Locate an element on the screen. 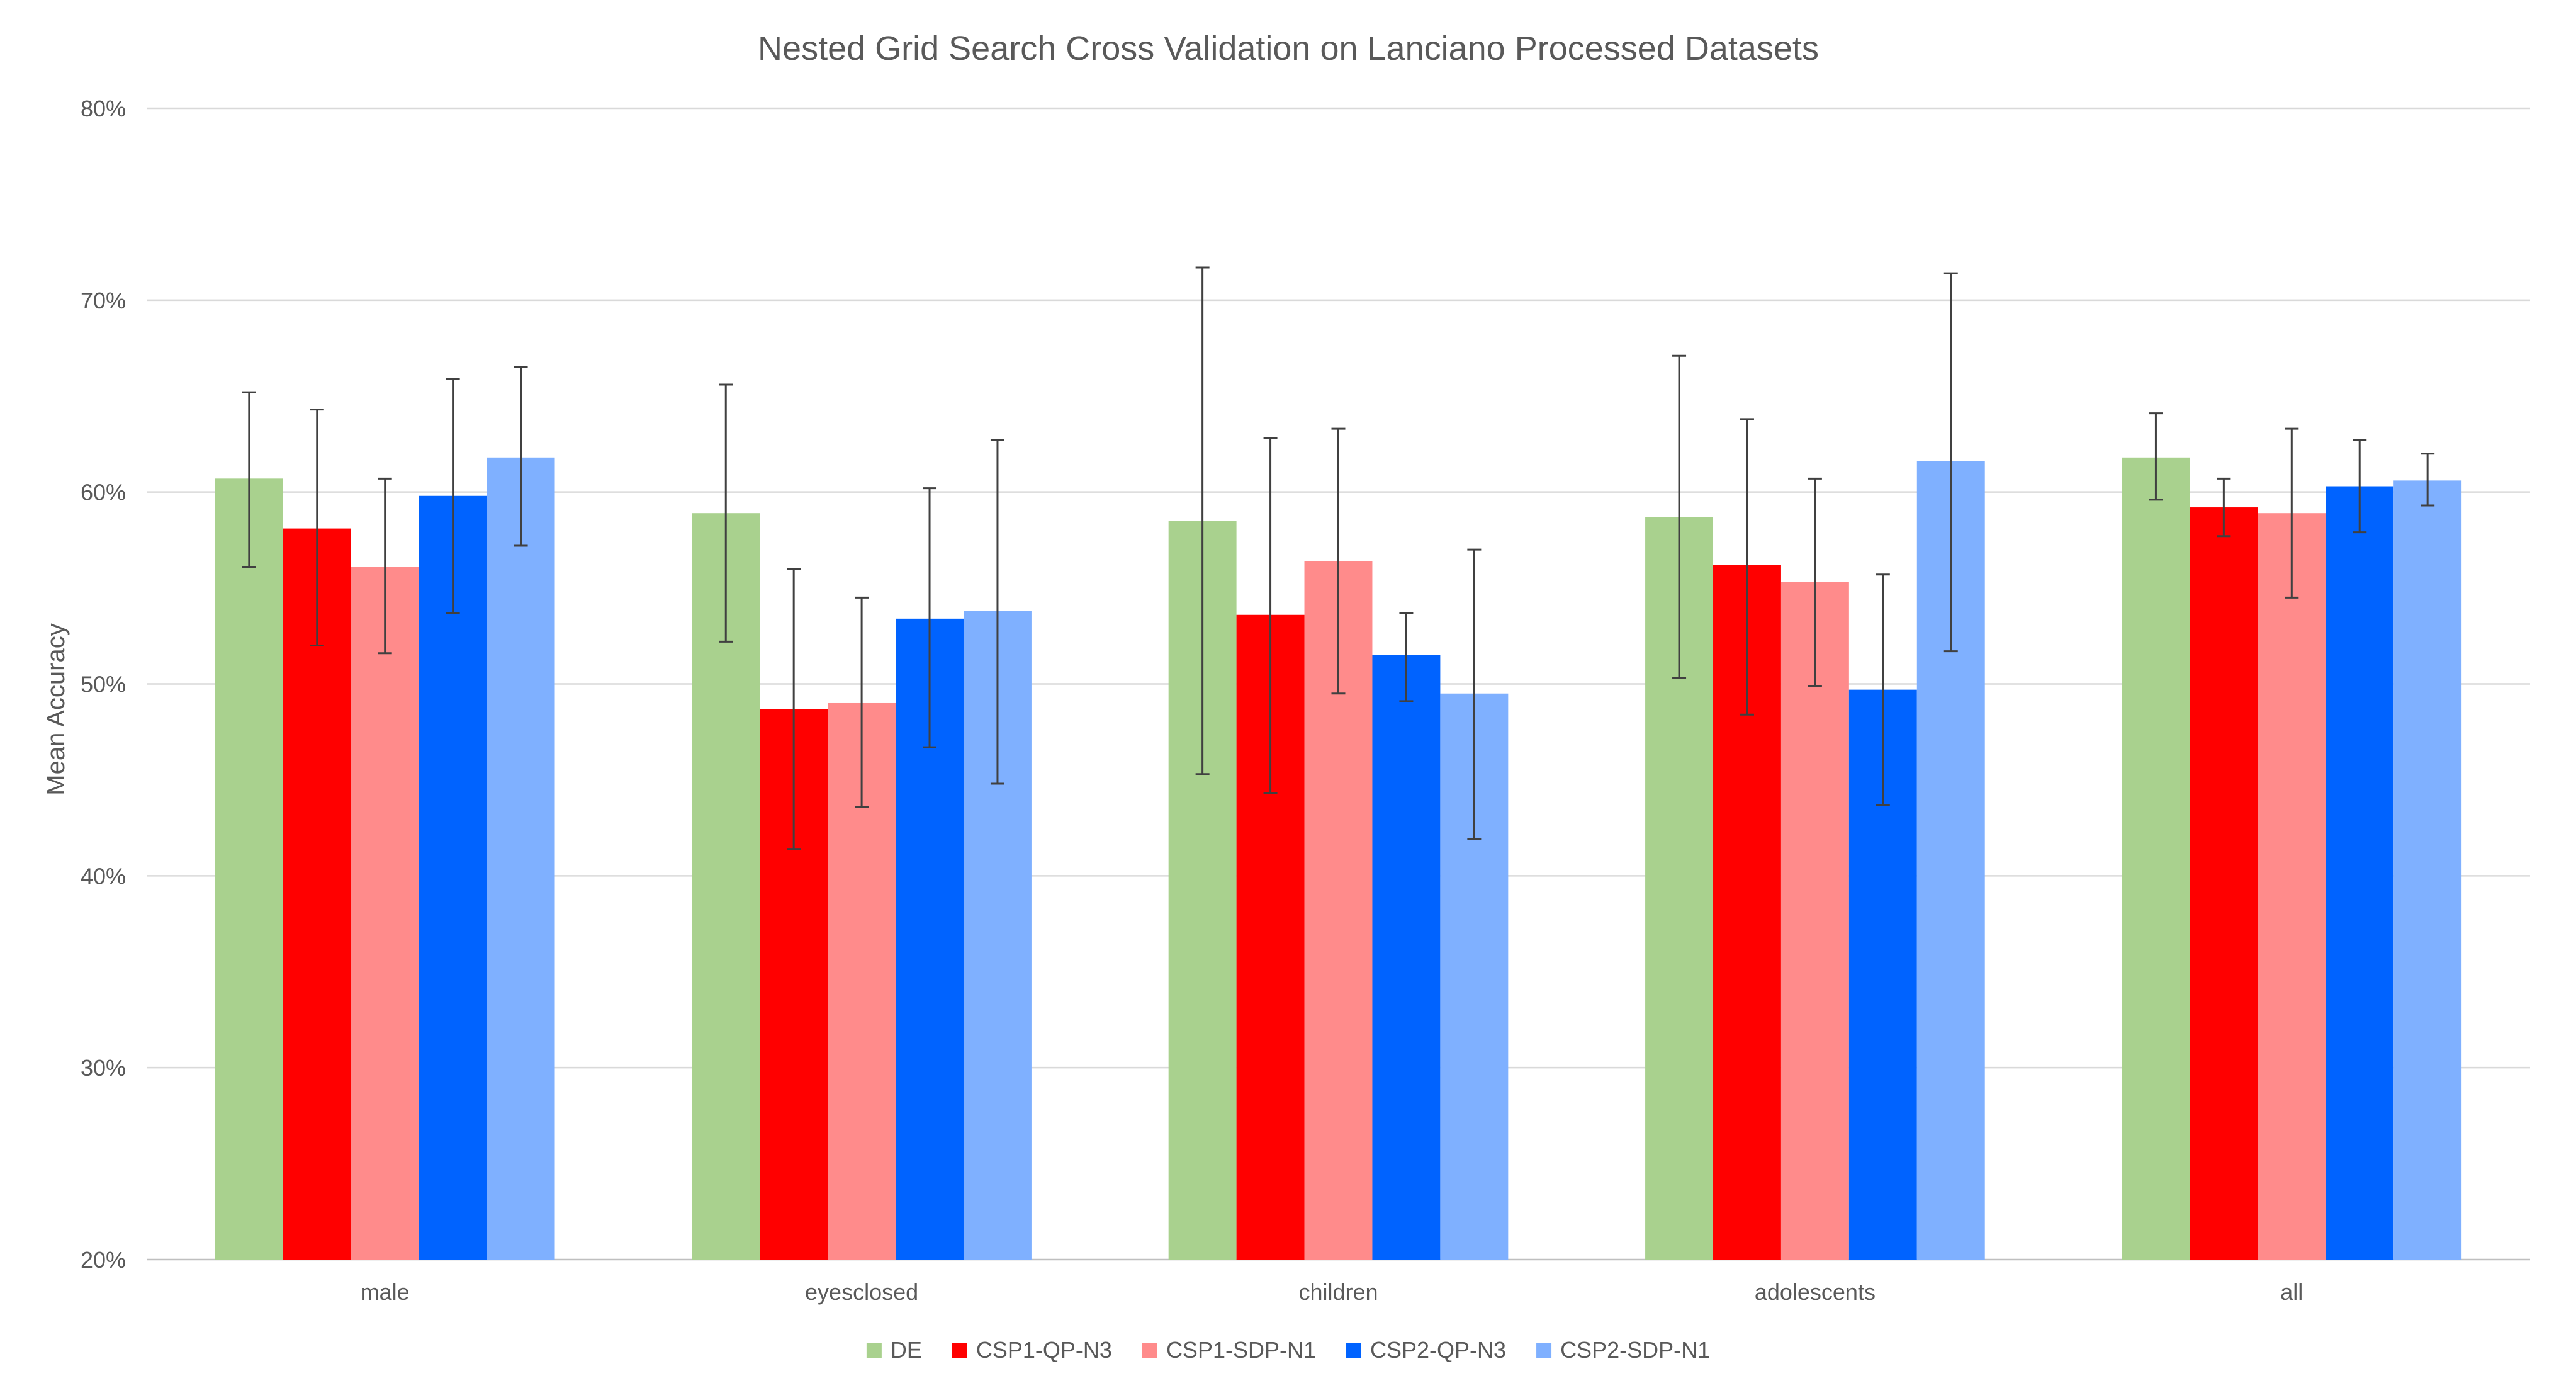 The height and width of the screenshot is (1393, 2576). error-bar-csp2-qp-n3-eyesclosed is located at coordinates (930, 617).